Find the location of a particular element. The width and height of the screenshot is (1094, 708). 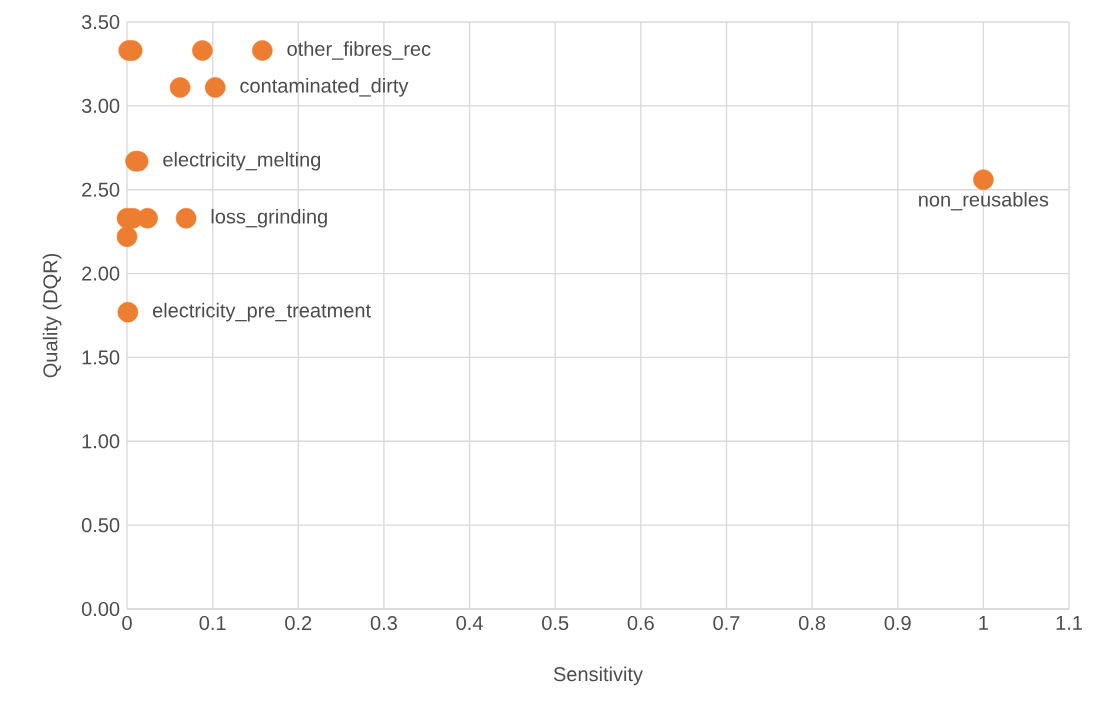

annotation: non_reusables is located at coordinates (984, 201).